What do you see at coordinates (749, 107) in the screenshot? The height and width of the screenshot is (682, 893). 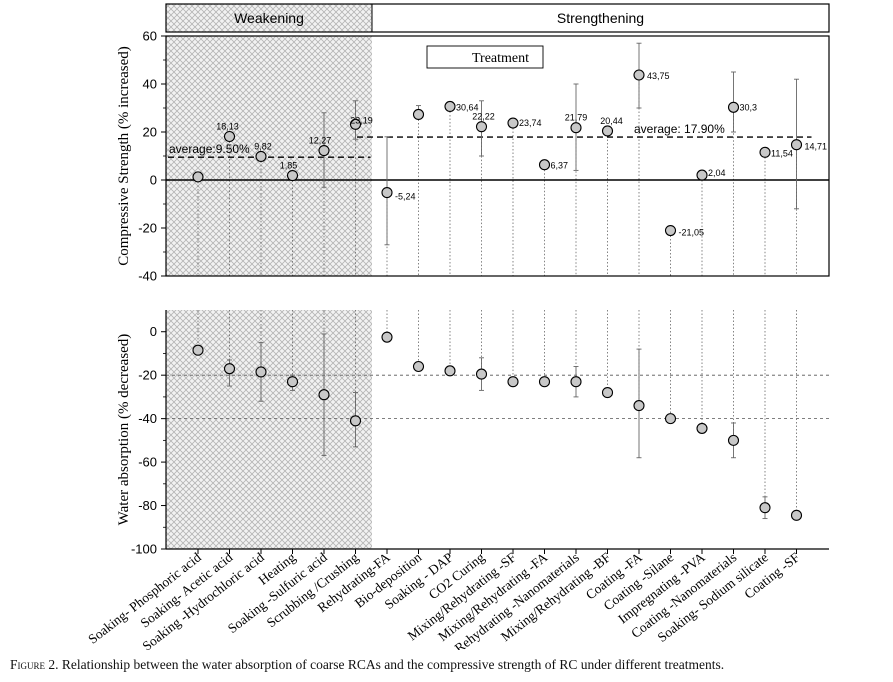 I see `data-label: 30,3` at bounding box center [749, 107].